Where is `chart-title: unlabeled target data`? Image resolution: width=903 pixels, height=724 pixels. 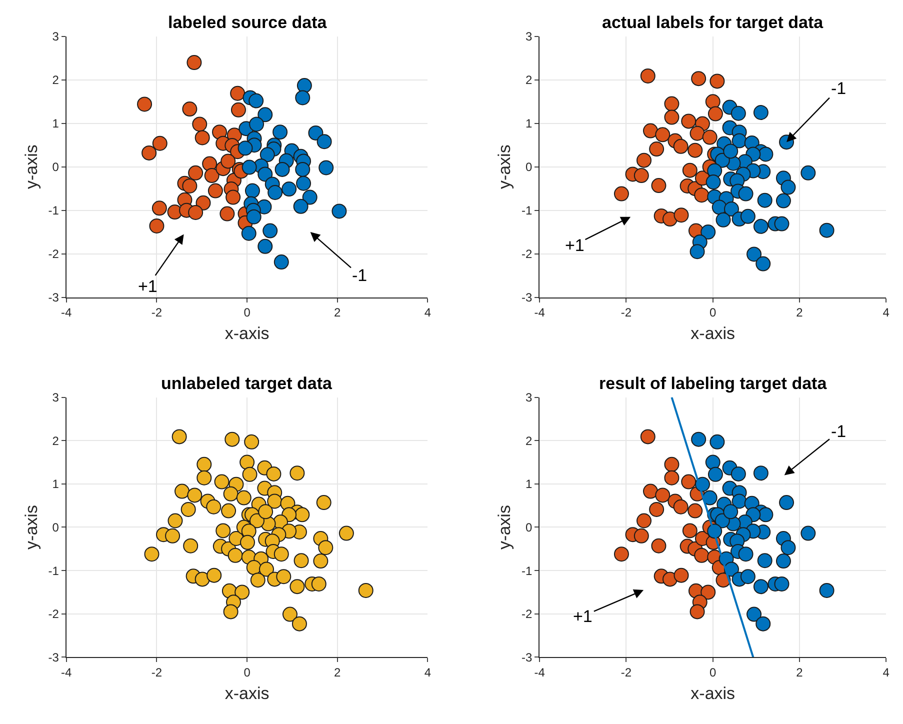
chart-title: unlabeled target data is located at coordinates (247, 383).